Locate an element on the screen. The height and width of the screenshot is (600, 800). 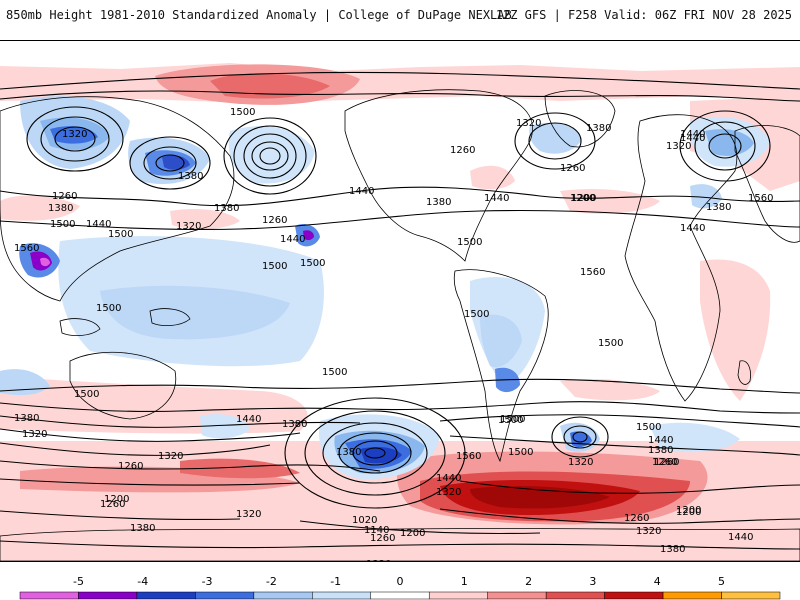
contour-label: 1020 is located at coordinates (364, 520).